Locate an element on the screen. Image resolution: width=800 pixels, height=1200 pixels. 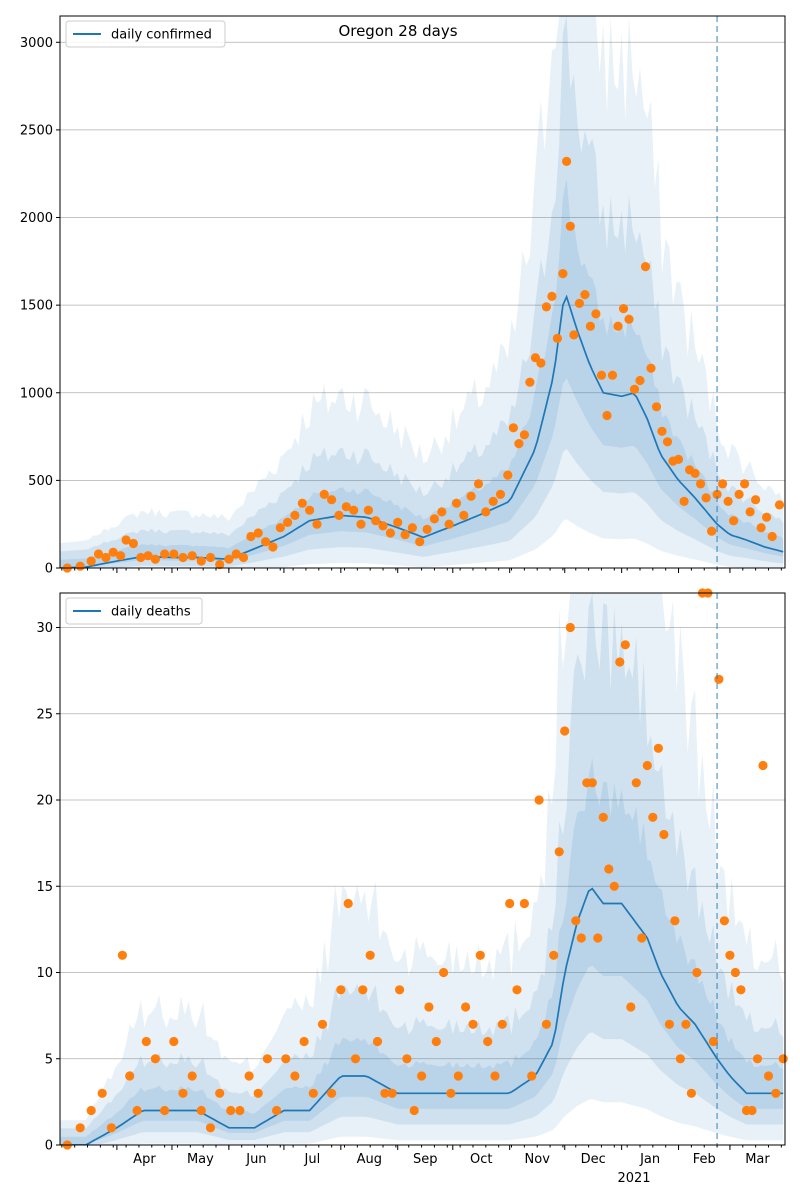
y-tick-label: 15 is located at coordinates (44, 887).